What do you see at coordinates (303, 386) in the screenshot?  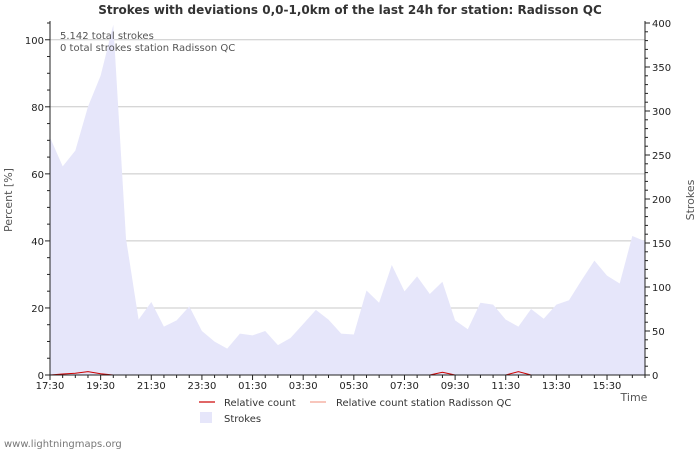 I see `x-tick-label: 03:30` at bounding box center [303, 386].